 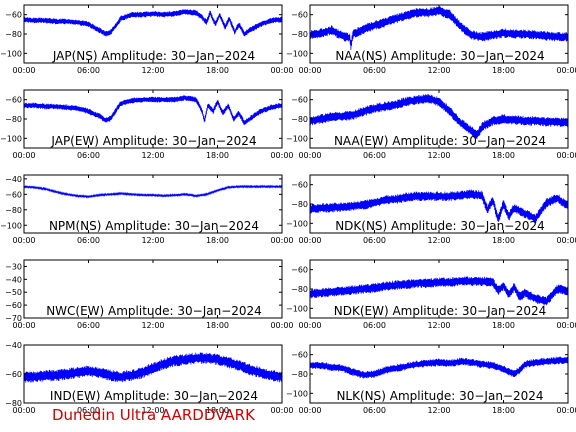 What do you see at coordinates (440, 226) in the screenshot?
I see `panel-title: NDK(NS) Amplitude: 30−Jan−2024` at bounding box center [440, 226].